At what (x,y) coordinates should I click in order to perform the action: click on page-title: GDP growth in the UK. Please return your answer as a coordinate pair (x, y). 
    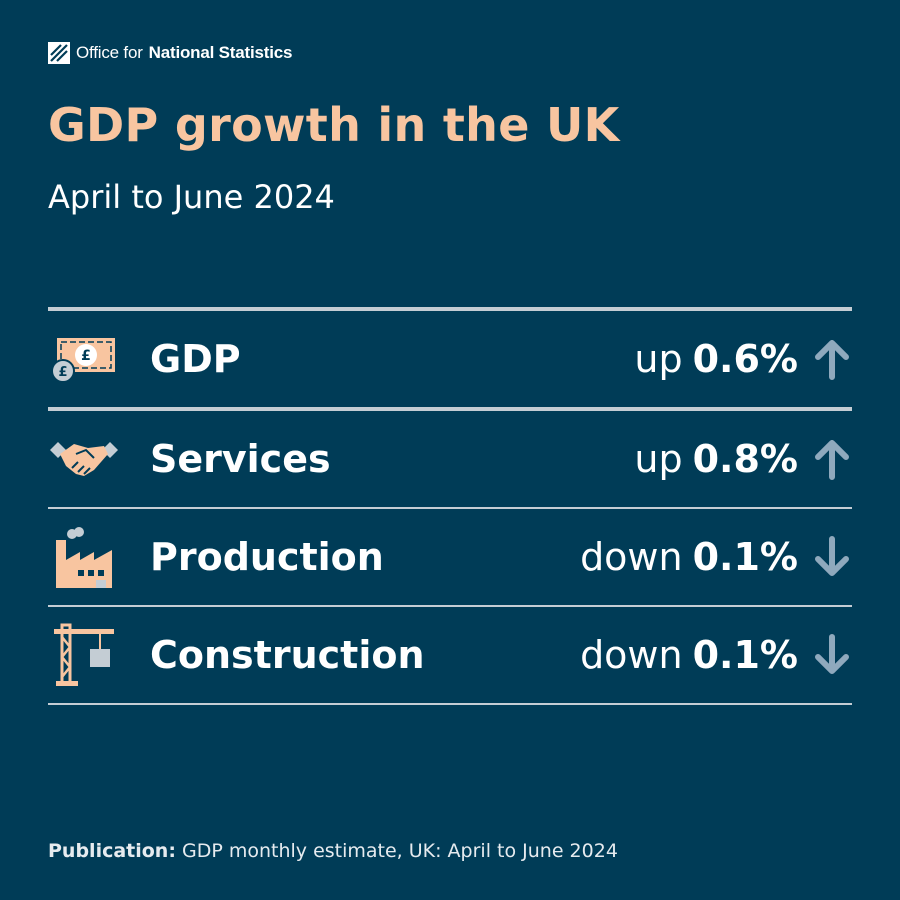
    Looking at the image, I should click on (334, 125).